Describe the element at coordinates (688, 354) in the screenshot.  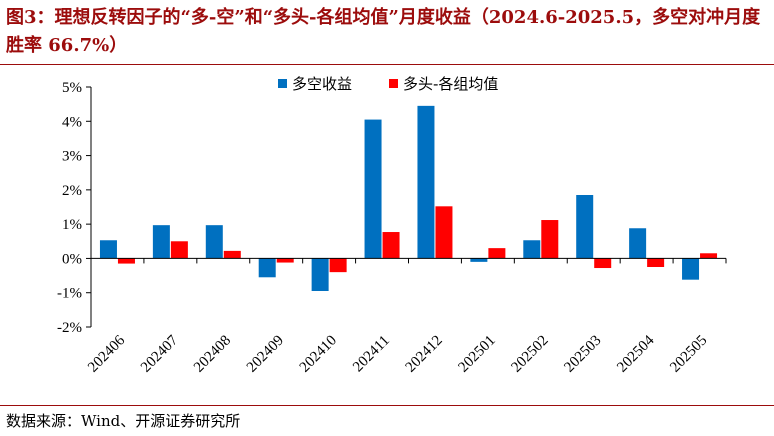
I see `x-tick-label: 202505` at that location.